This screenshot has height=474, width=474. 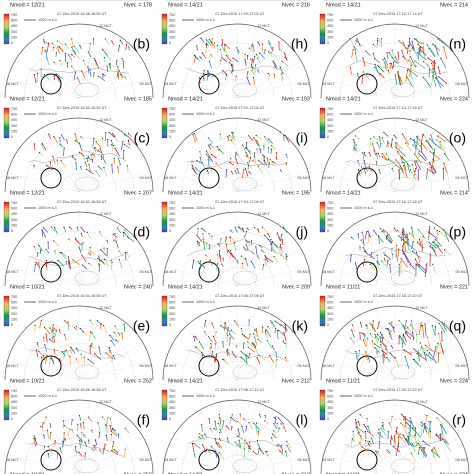 What do you see at coordinates (367, 460) in the screenshot?
I see `highlight-circle` at bounding box center [367, 460].